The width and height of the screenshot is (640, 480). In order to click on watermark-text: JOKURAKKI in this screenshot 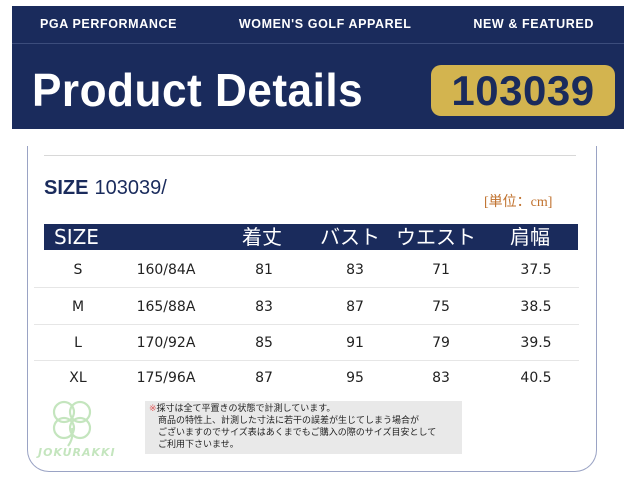, I will do `click(77, 452)`.